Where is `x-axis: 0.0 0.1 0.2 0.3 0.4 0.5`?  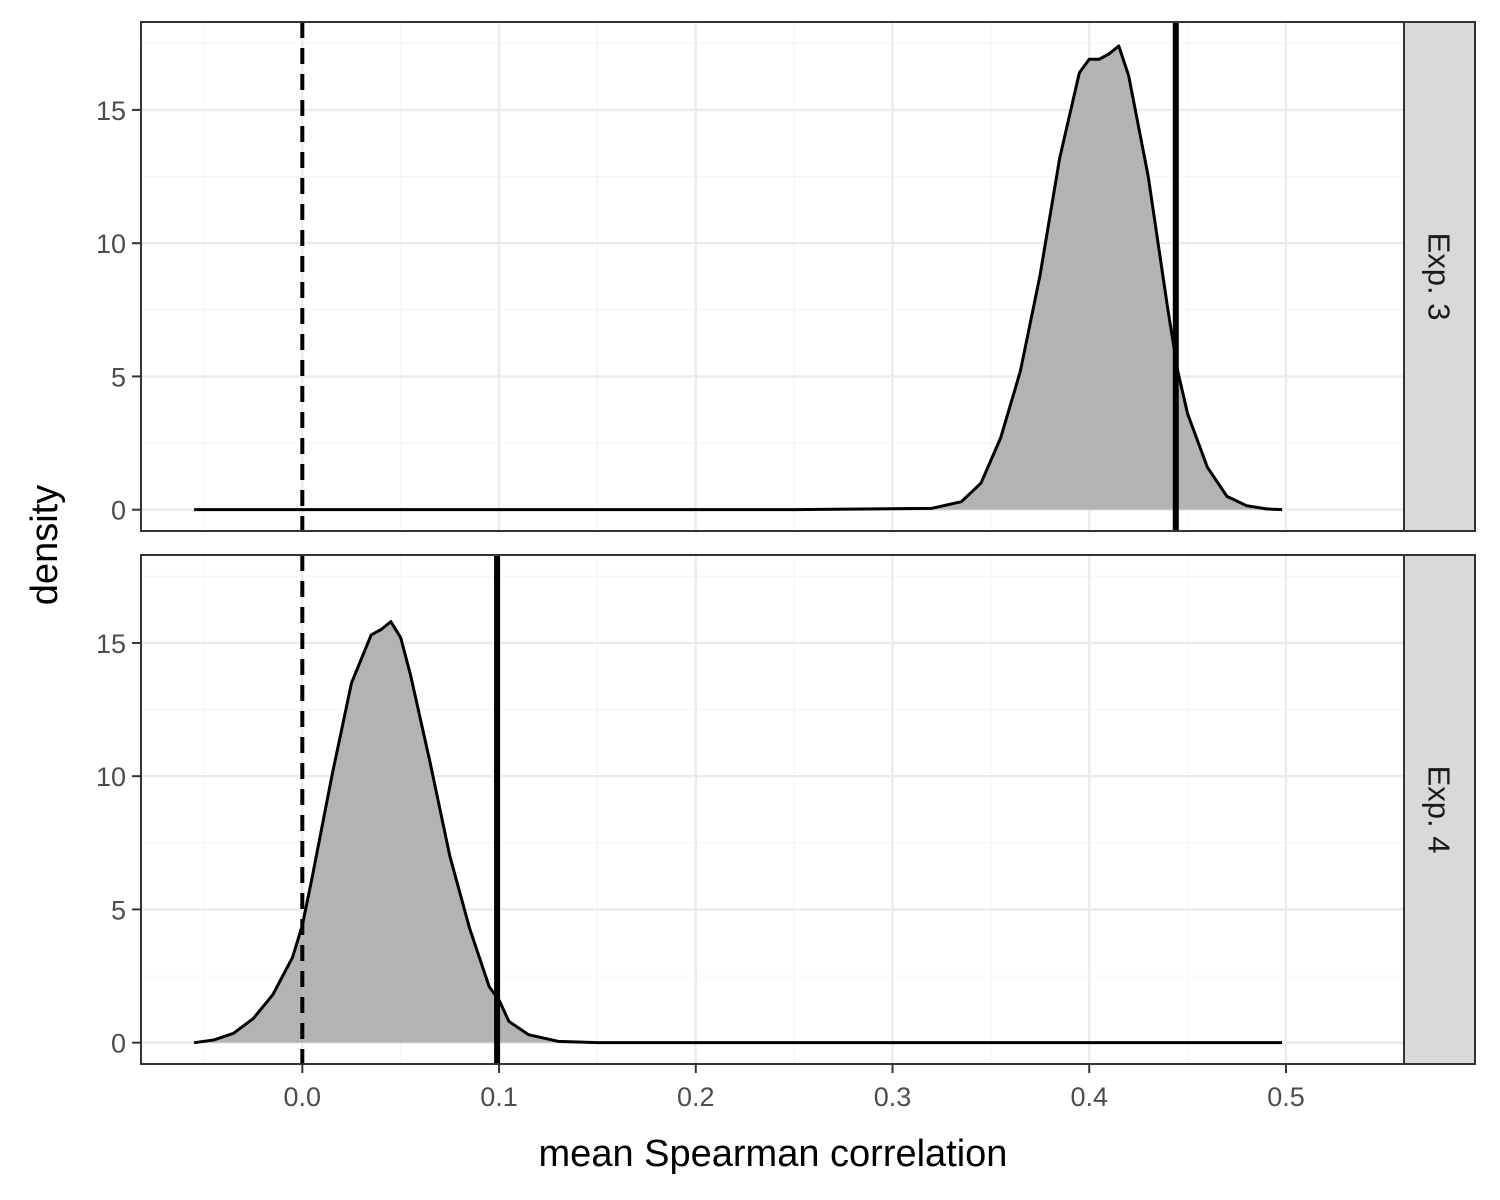
x-axis: 0.0 0.1 0.2 0.3 0.4 0.5 is located at coordinates (794, 1088).